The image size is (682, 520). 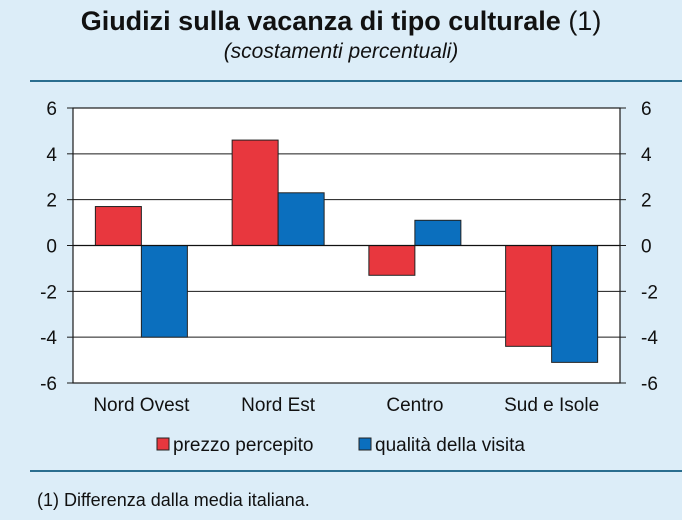 I want to click on y-tick-label-right: -2, so click(x=649, y=292).